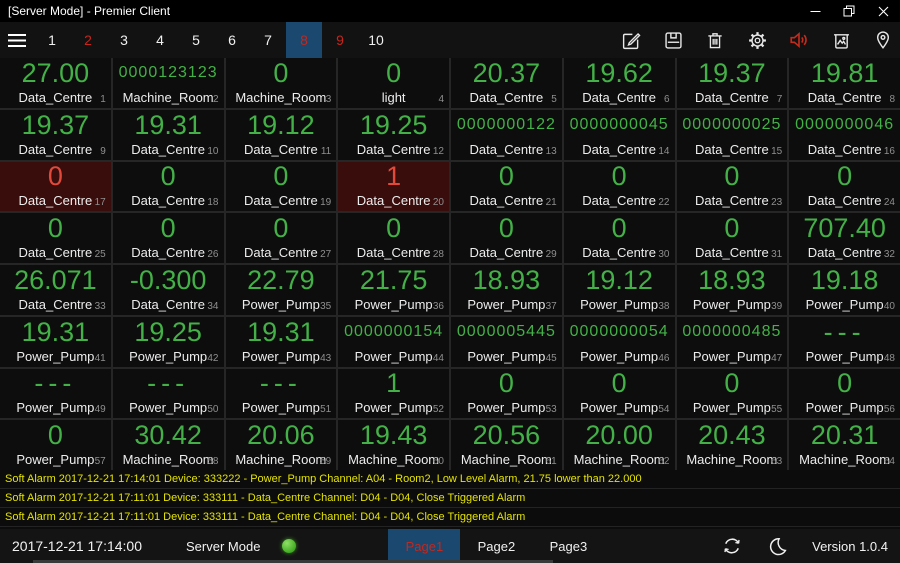 The height and width of the screenshot is (563, 900). I want to click on value-cell: 0 light 4, so click(393, 83).